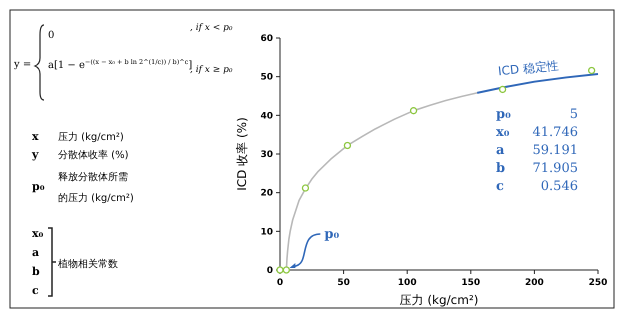 Image resolution: width=623 pixels, height=320 pixels. What do you see at coordinates (503, 132) in the screenshot?
I see `annotation: x₀` at bounding box center [503, 132].